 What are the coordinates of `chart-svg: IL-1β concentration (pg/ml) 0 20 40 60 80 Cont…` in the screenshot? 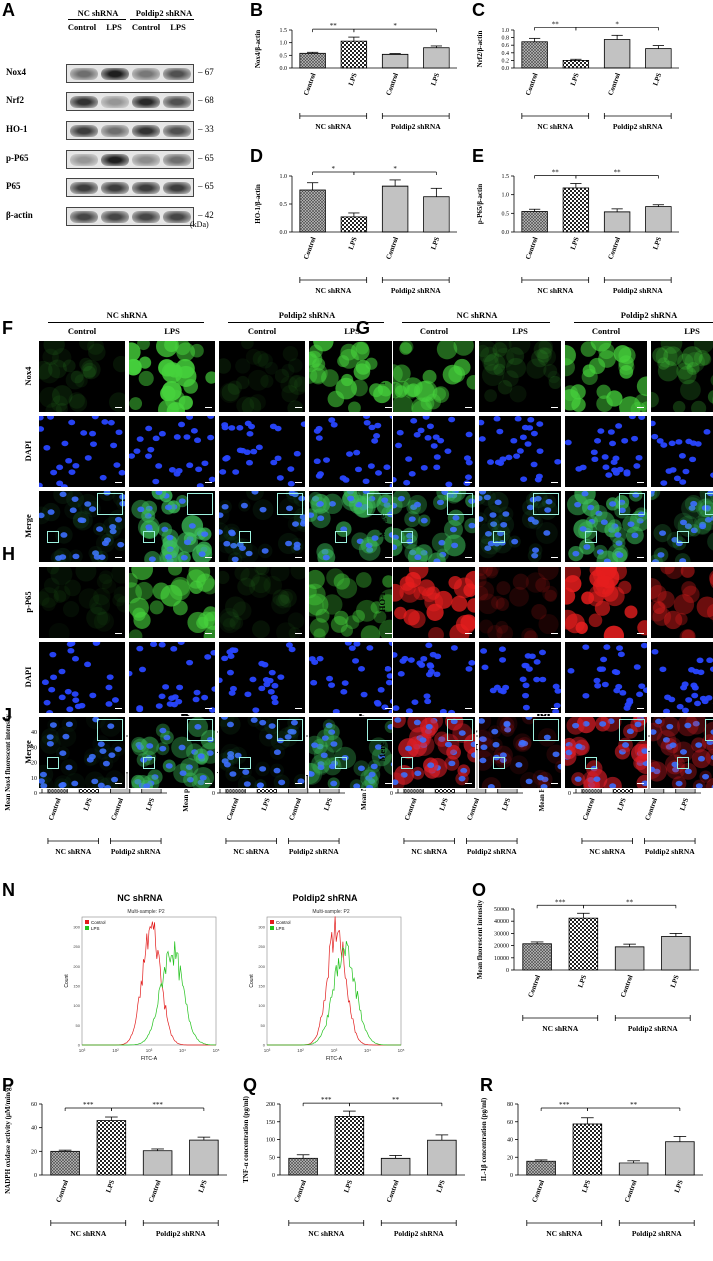 It's located at (591, 1167).